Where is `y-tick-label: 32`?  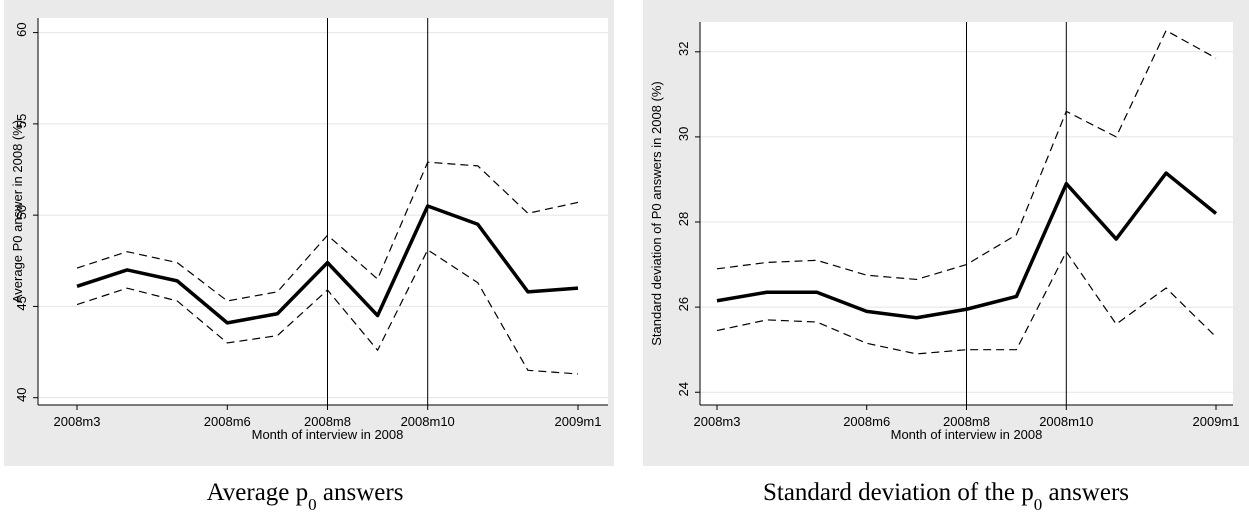 y-tick-label: 32 is located at coordinates (683, 49).